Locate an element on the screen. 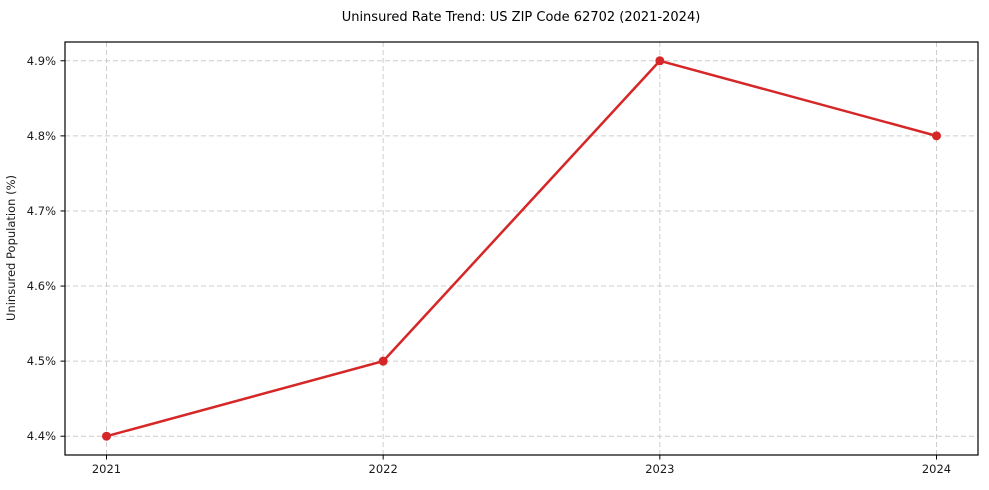 The image size is (989, 490). y-tick-label: 4.8% is located at coordinates (41, 136).